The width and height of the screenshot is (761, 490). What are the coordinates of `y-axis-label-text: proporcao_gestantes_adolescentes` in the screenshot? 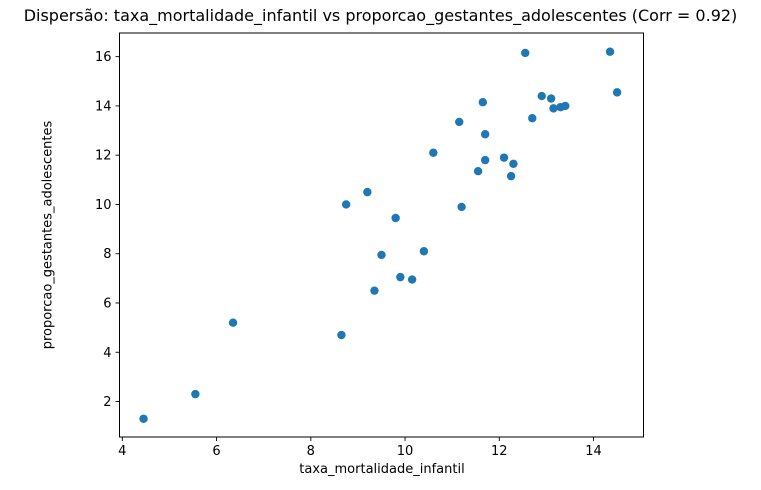 It's located at (48, 235).